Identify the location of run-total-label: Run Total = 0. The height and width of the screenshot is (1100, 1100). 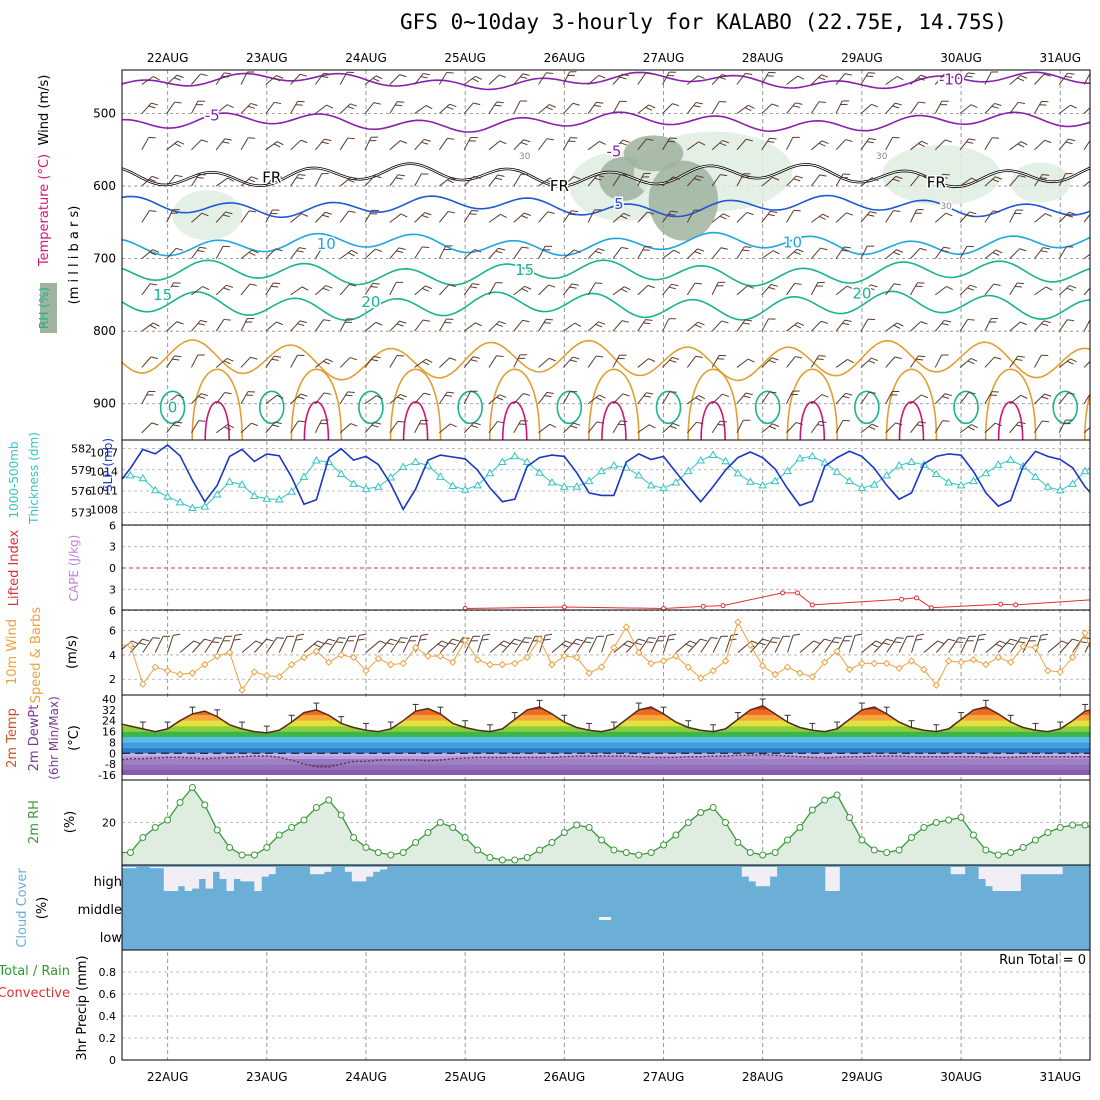
(1042, 960).